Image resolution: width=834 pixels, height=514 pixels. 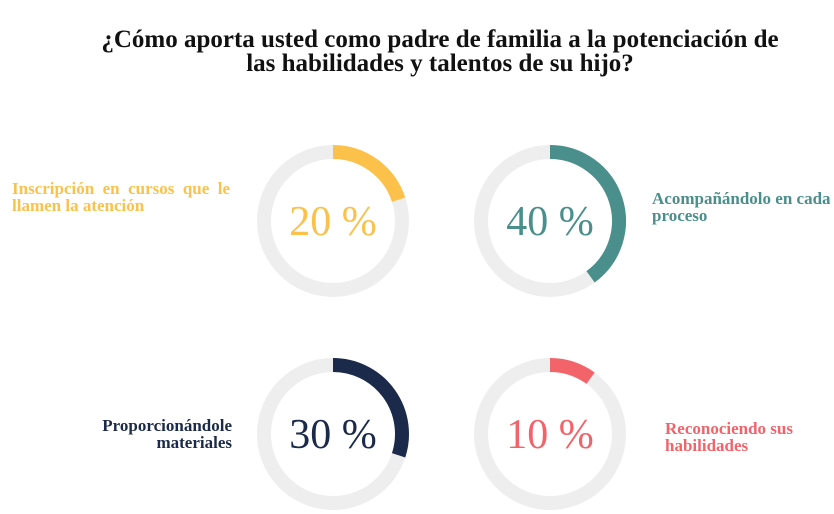 What do you see at coordinates (729, 437) in the screenshot?
I see `label: Reconociendo sus habilidades` at bounding box center [729, 437].